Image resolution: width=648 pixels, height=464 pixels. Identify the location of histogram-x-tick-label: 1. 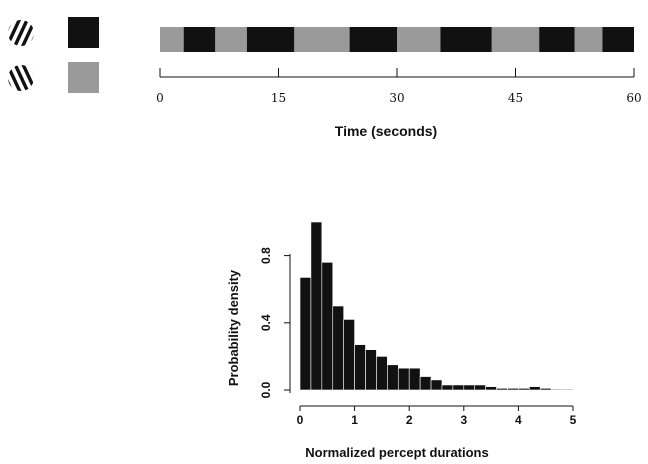
(354, 420).